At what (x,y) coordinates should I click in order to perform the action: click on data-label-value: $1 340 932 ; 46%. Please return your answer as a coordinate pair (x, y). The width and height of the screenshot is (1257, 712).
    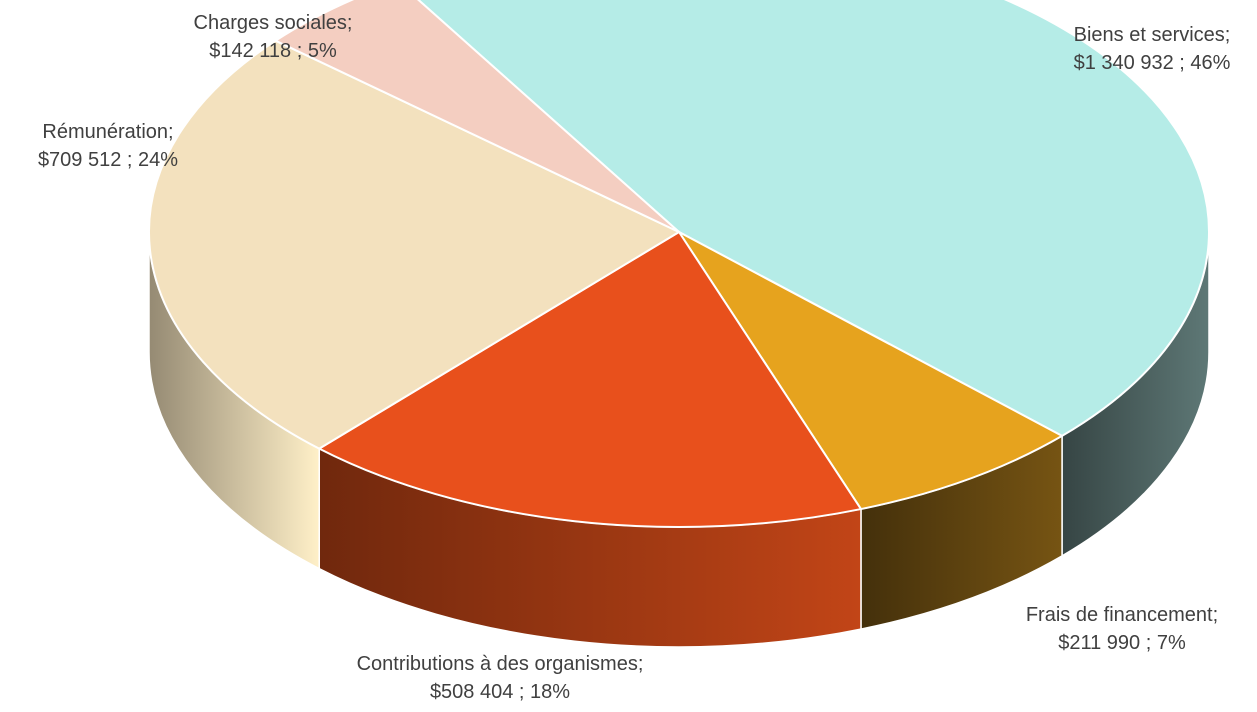
    Looking at the image, I should click on (1152, 63).